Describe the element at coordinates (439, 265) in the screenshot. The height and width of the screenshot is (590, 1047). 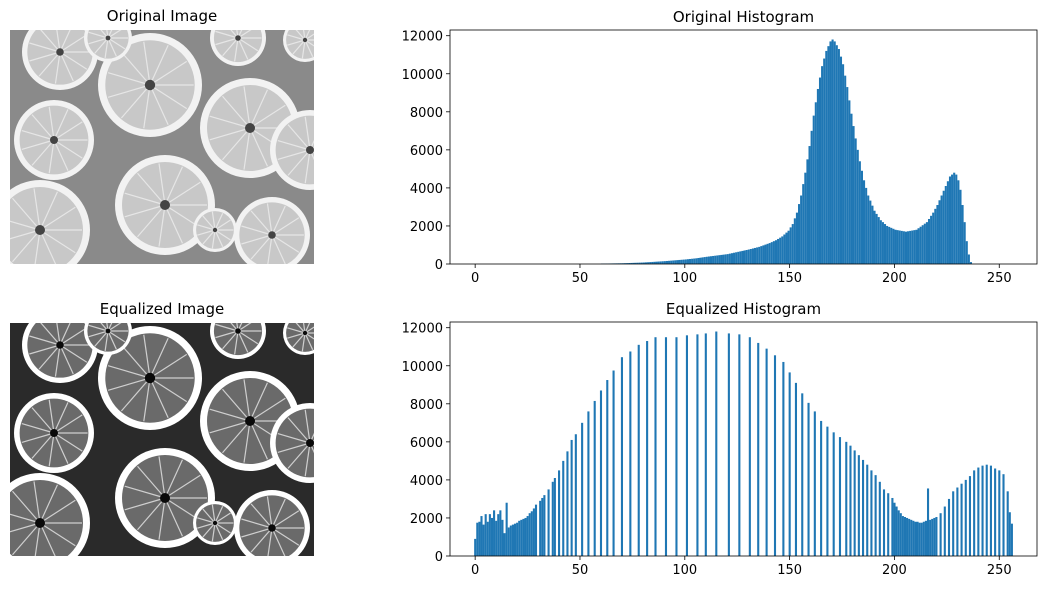
I see `y-tick-label: 0` at that location.